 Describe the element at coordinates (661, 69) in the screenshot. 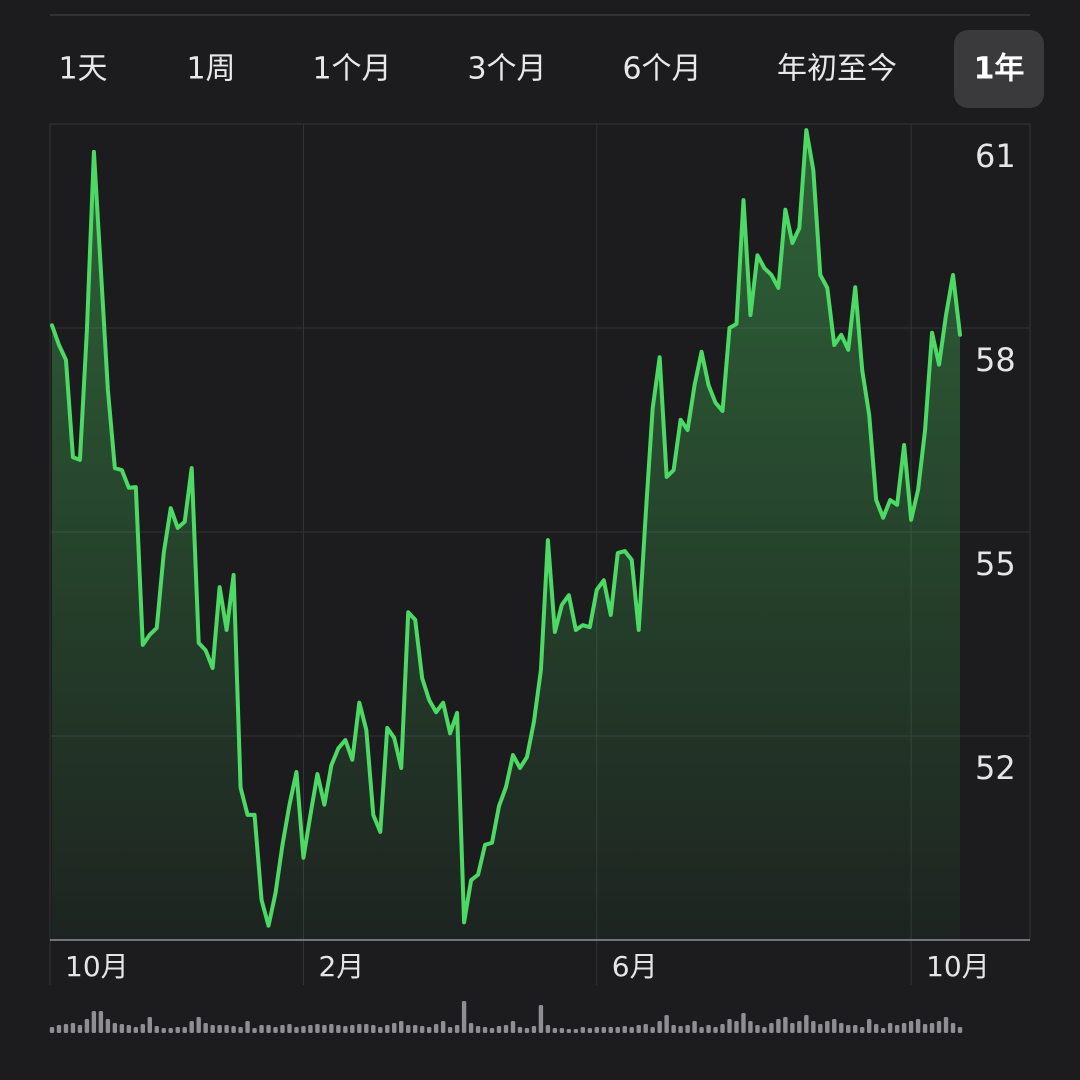

I see `range-tab: 6个月` at that location.